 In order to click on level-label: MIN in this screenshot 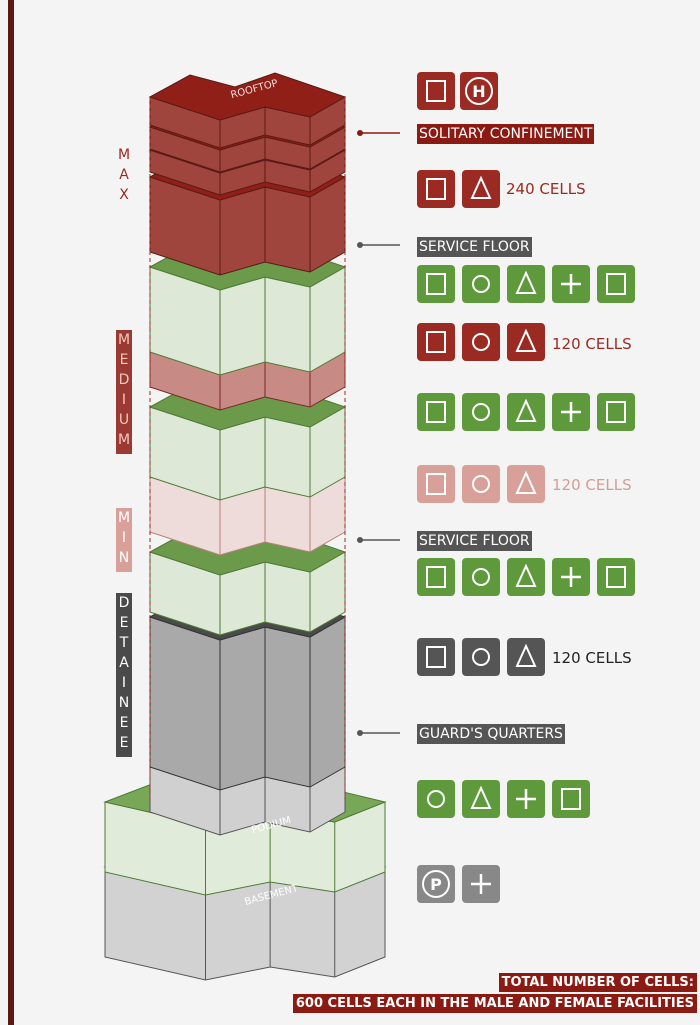, I will do `click(124, 540)`.